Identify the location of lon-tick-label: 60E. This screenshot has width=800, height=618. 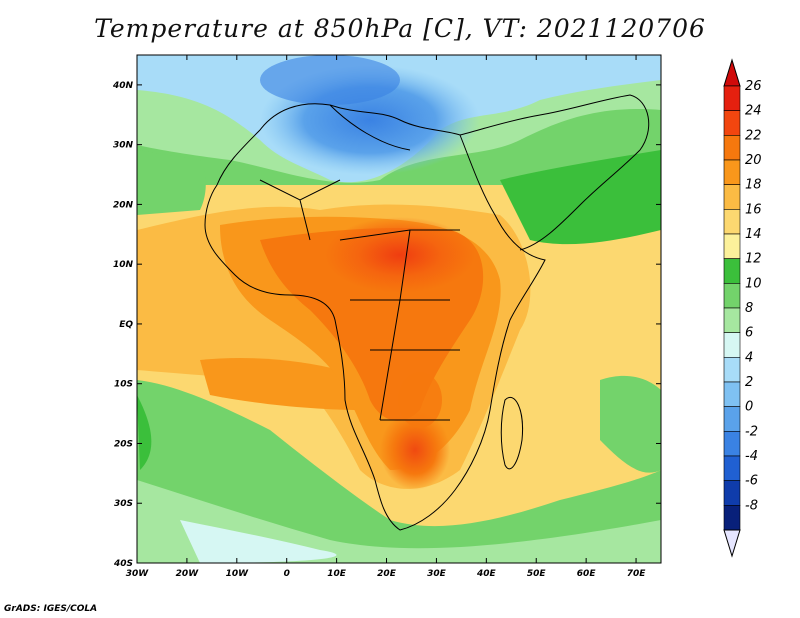
(587, 574).